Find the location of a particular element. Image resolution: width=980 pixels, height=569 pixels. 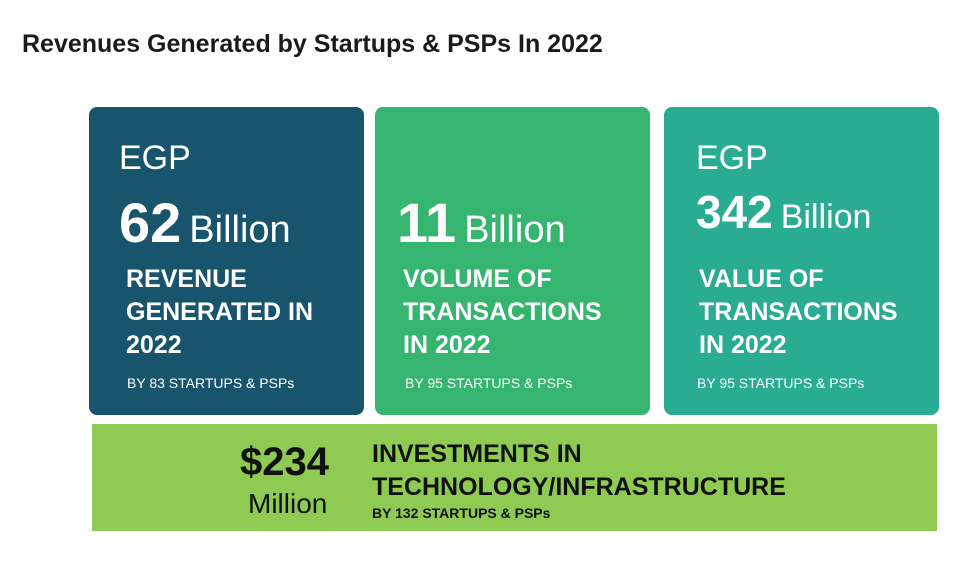

value-currency: EGP is located at coordinates (732, 158).